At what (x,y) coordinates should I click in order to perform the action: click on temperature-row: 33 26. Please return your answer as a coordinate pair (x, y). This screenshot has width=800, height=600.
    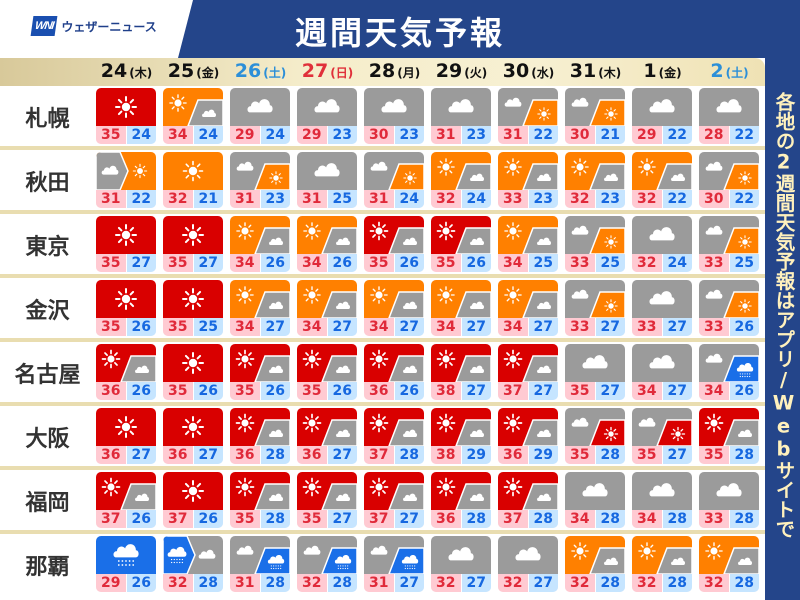
    Looking at the image, I should click on (729, 327).